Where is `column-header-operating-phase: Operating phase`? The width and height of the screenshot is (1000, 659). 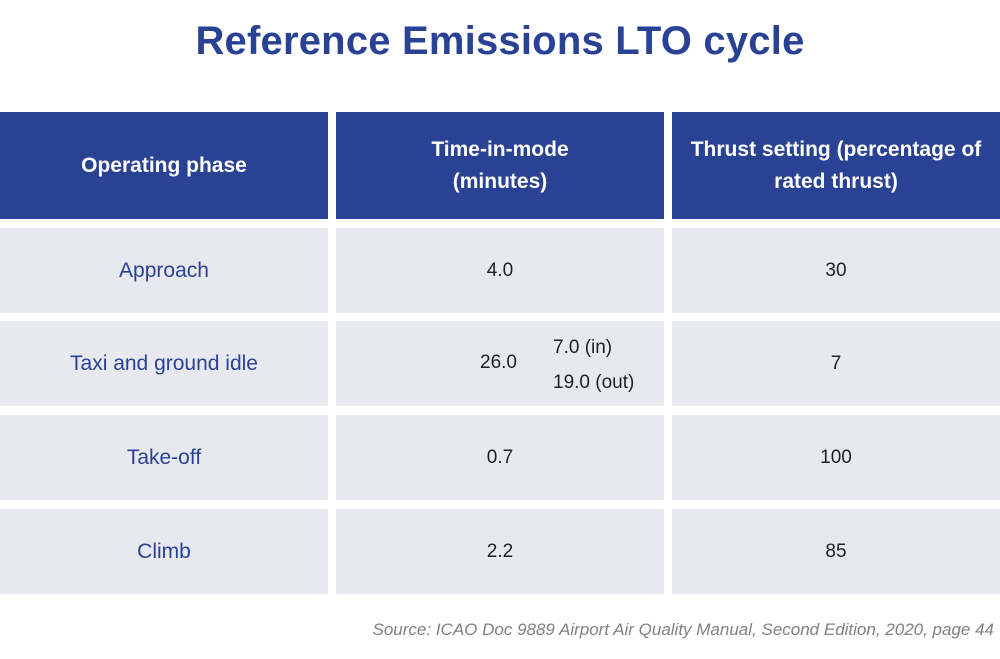 column-header-operating-phase: Operating phase is located at coordinates (164, 165).